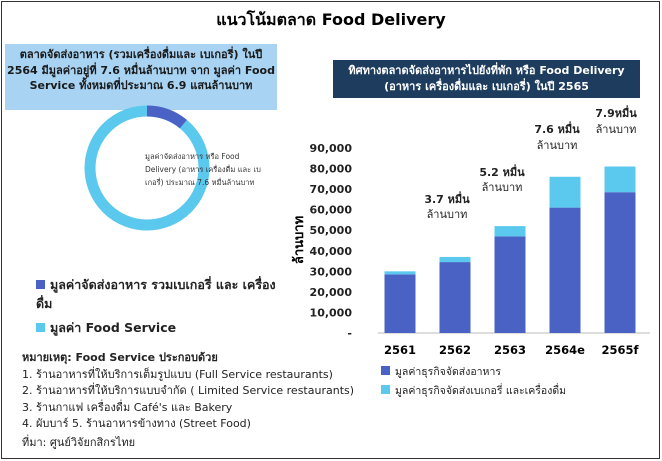 The image size is (662, 461). What do you see at coordinates (331, 230) in the screenshot?
I see `y-tick-label: 50,000` at bounding box center [331, 230].